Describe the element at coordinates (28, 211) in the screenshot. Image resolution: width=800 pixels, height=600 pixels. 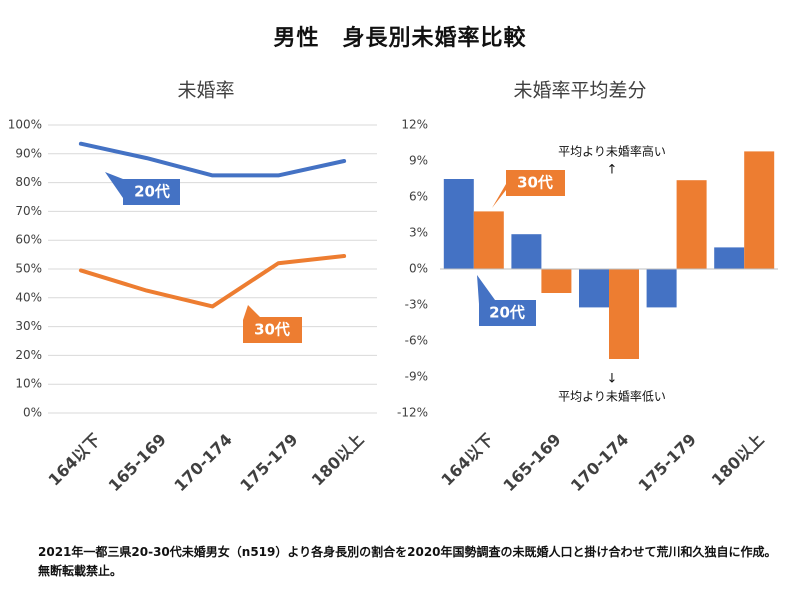
I see `left-y-tick-label: 70%` at that location.